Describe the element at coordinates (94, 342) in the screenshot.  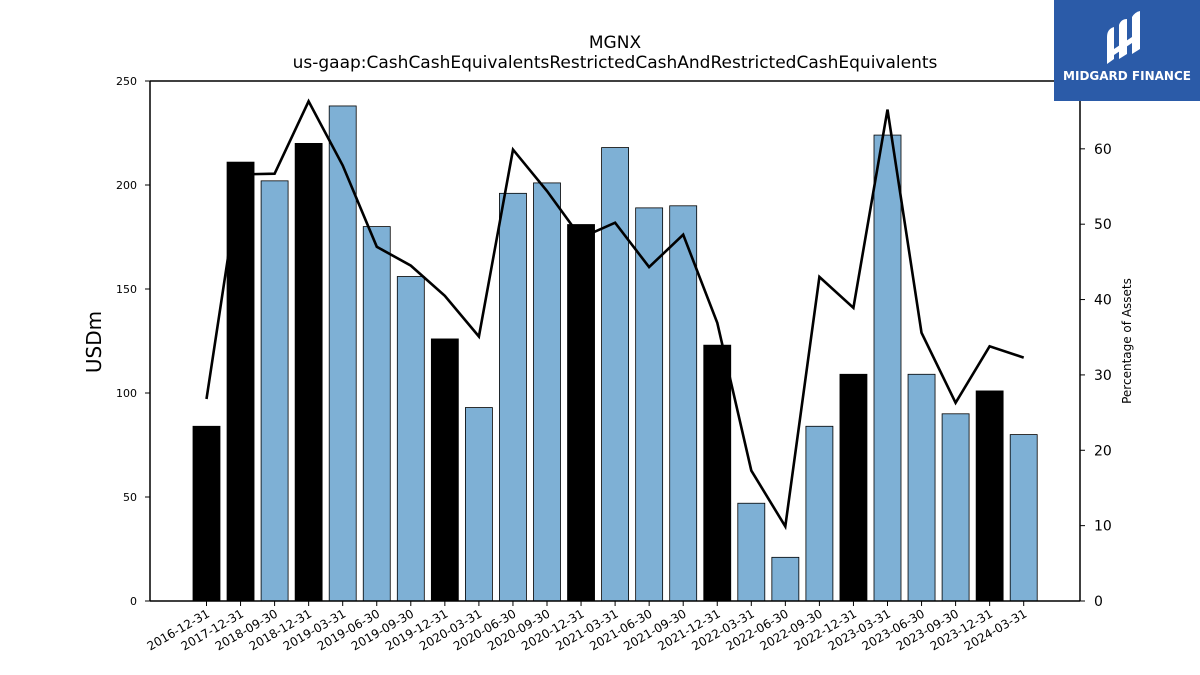
I see `y-axis-label: USDm` at that location.